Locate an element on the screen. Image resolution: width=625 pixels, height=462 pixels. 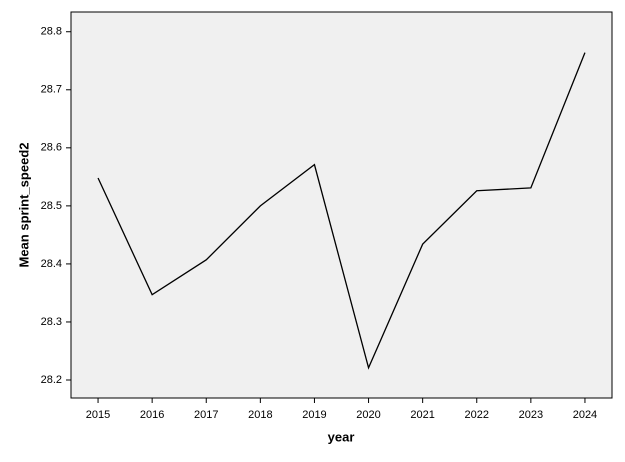
x-tick-label: 2018 is located at coordinates (260, 415).